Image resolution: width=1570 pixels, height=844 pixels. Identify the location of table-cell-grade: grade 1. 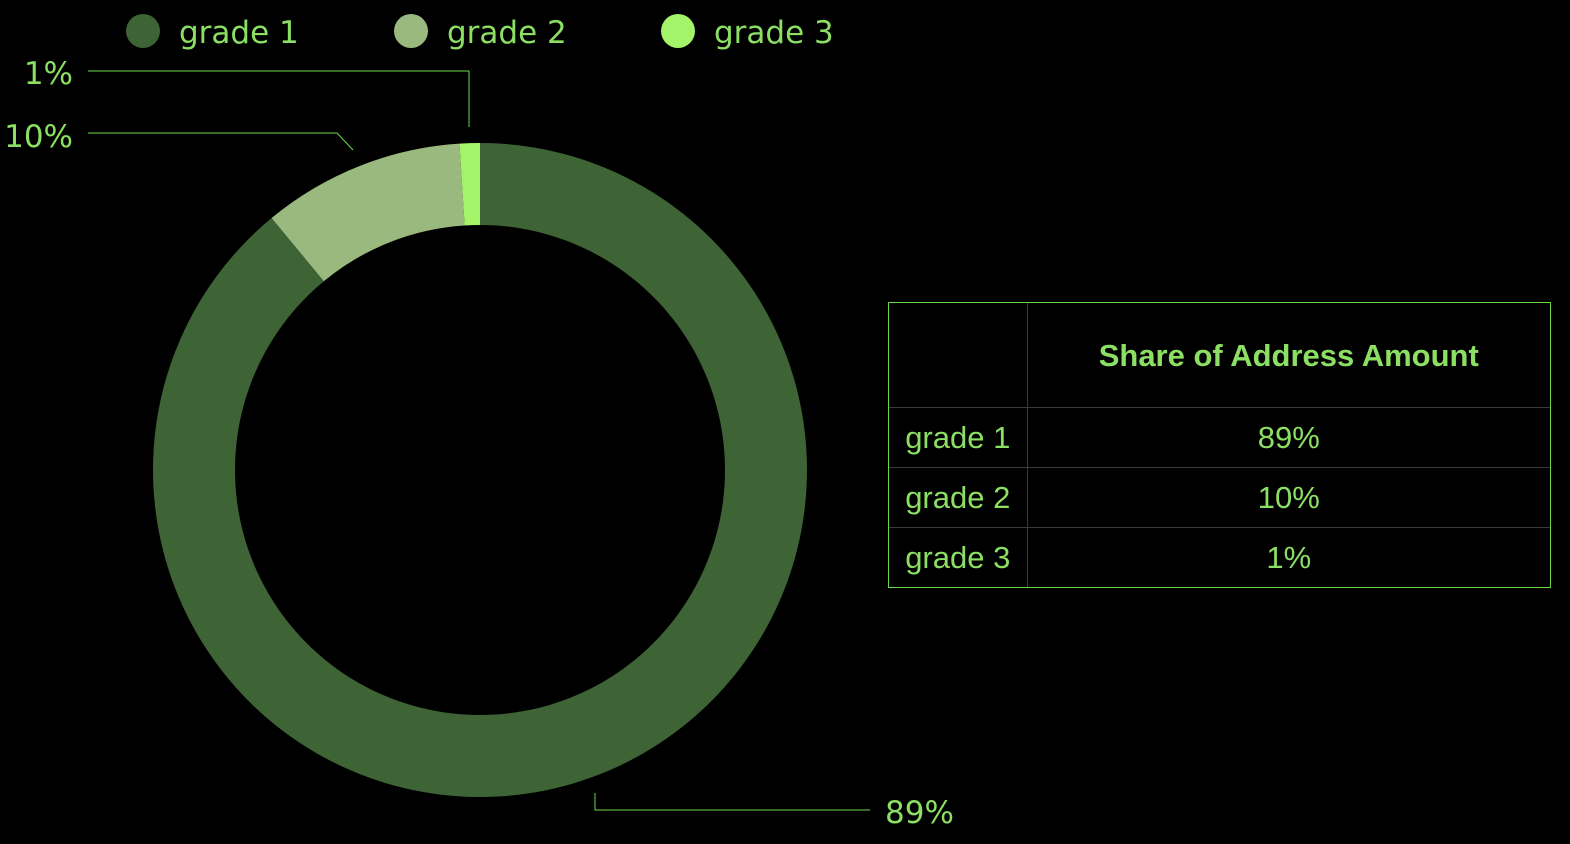
(958, 437).